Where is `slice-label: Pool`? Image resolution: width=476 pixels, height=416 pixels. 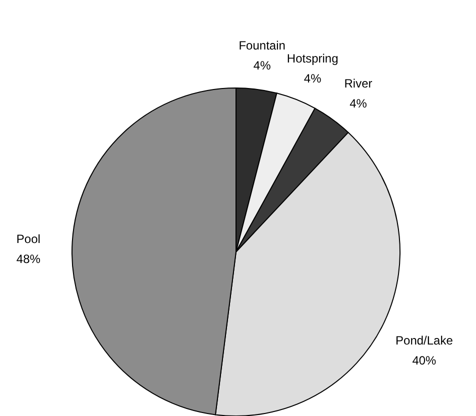
slice-label: Pool is located at coordinates (28, 239).